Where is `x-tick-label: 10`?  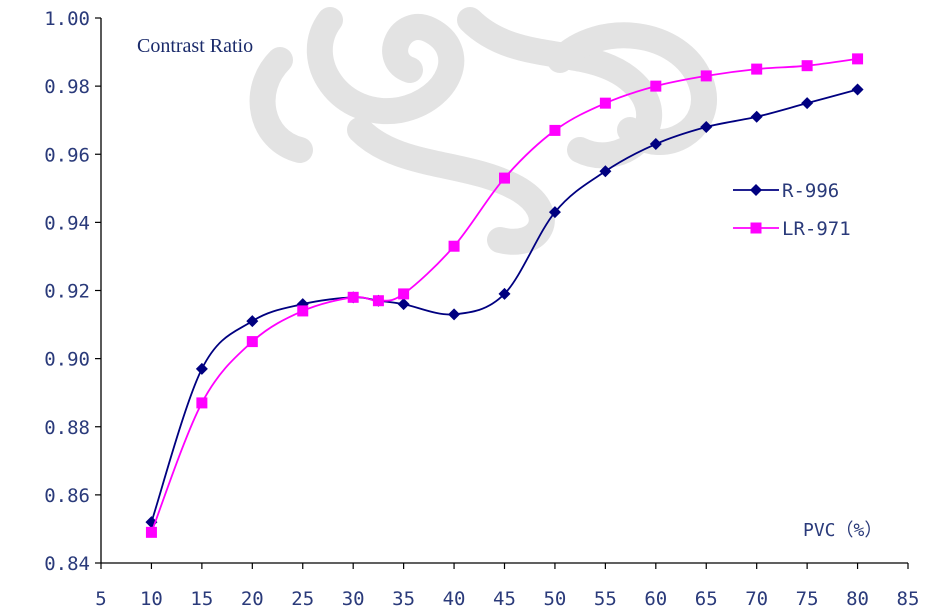 x-tick-label: 10 is located at coordinates (151, 599).